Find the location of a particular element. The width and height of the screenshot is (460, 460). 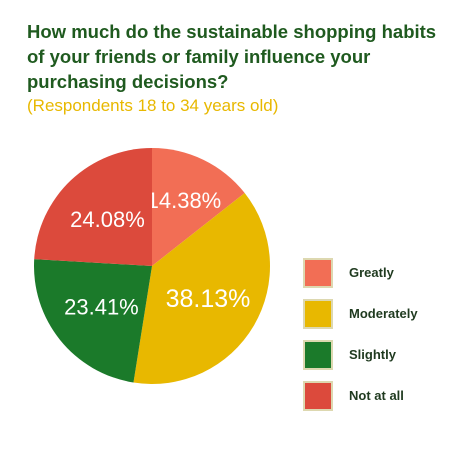

legend-item-not-at-all: Not at all is located at coordinates (381, 396).